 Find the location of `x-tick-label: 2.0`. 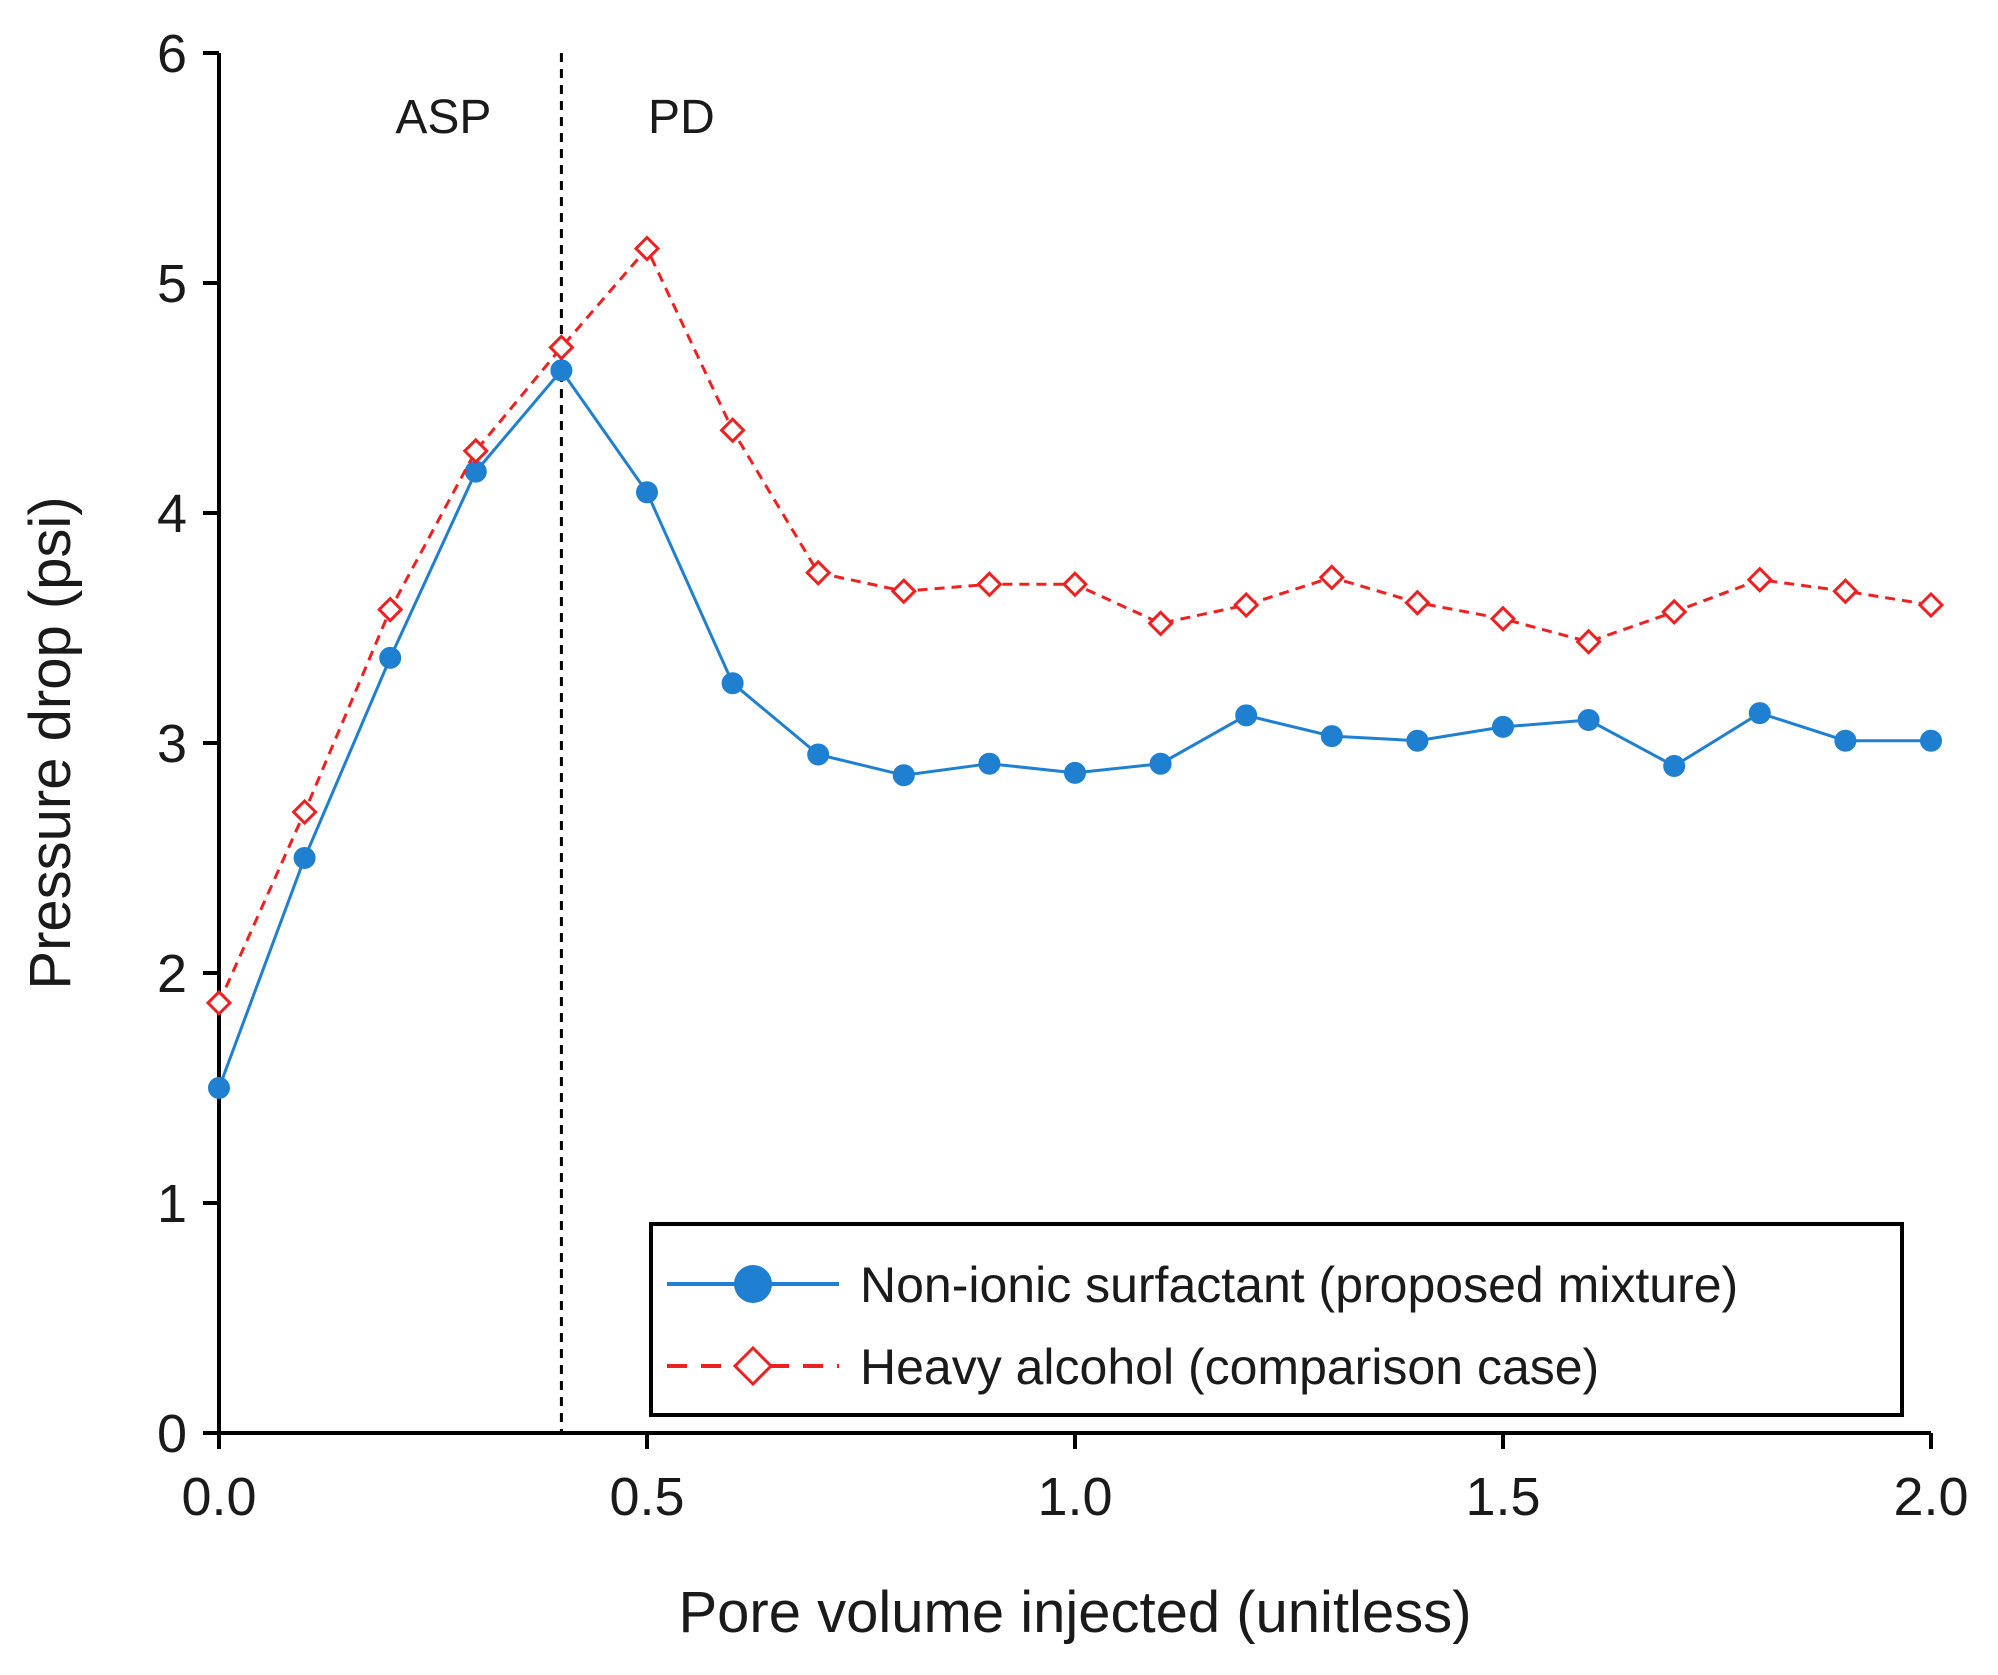

x-tick-label: 2.0 is located at coordinates (1930, 1497).